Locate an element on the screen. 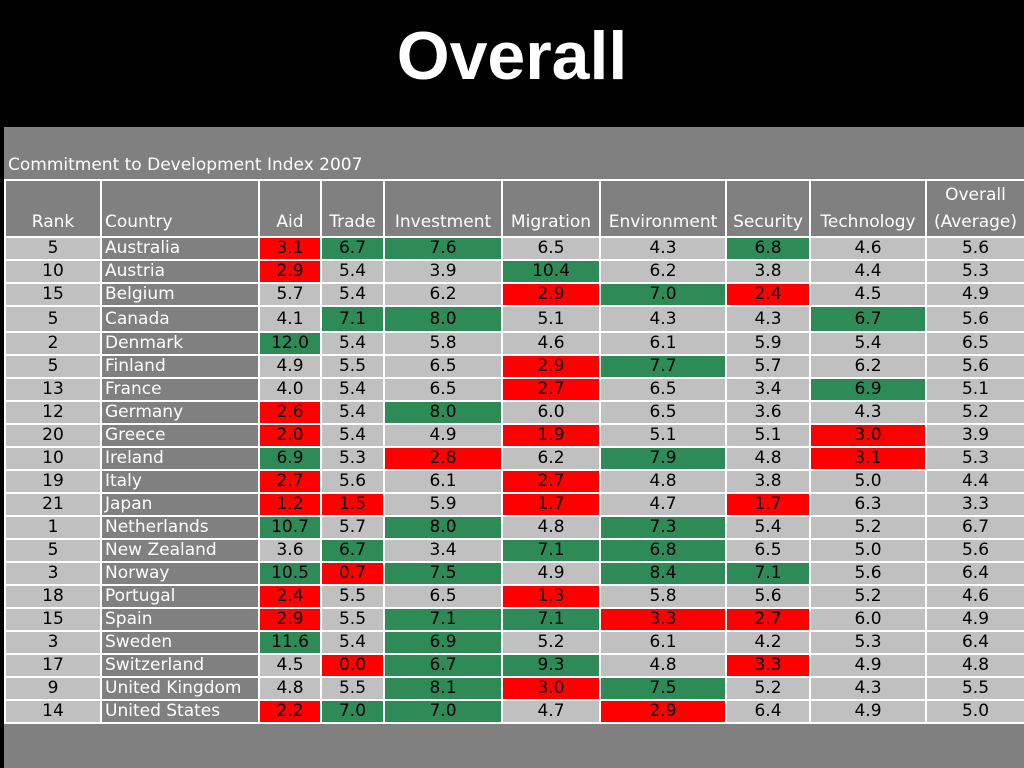 Image resolution: width=1024 pixels, height=768 pixels. investment-cell: 5.8 is located at coordinates (443, 343).